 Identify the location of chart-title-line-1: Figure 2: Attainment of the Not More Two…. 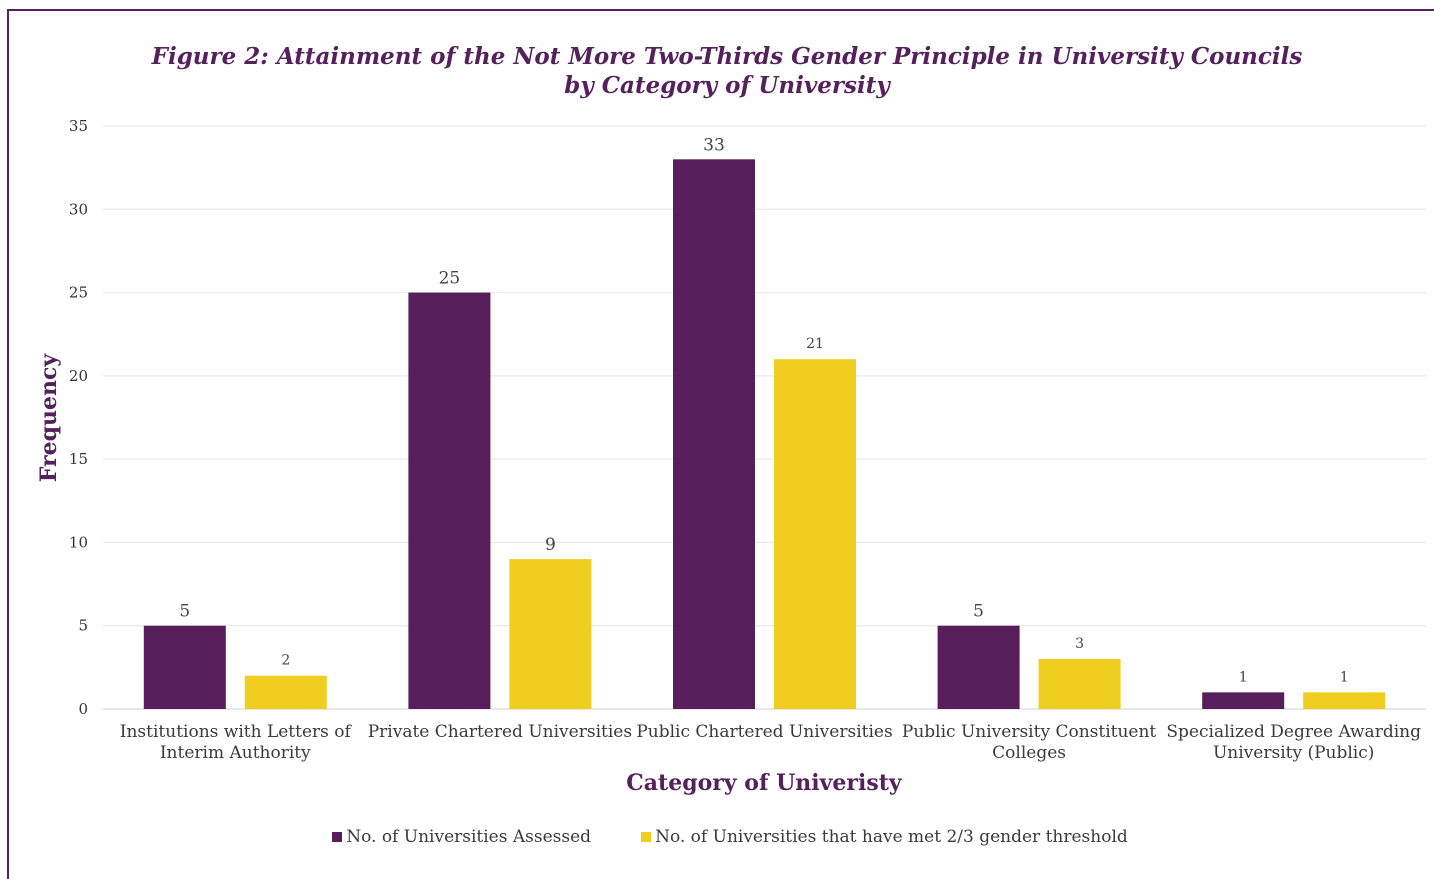
(727, 56).